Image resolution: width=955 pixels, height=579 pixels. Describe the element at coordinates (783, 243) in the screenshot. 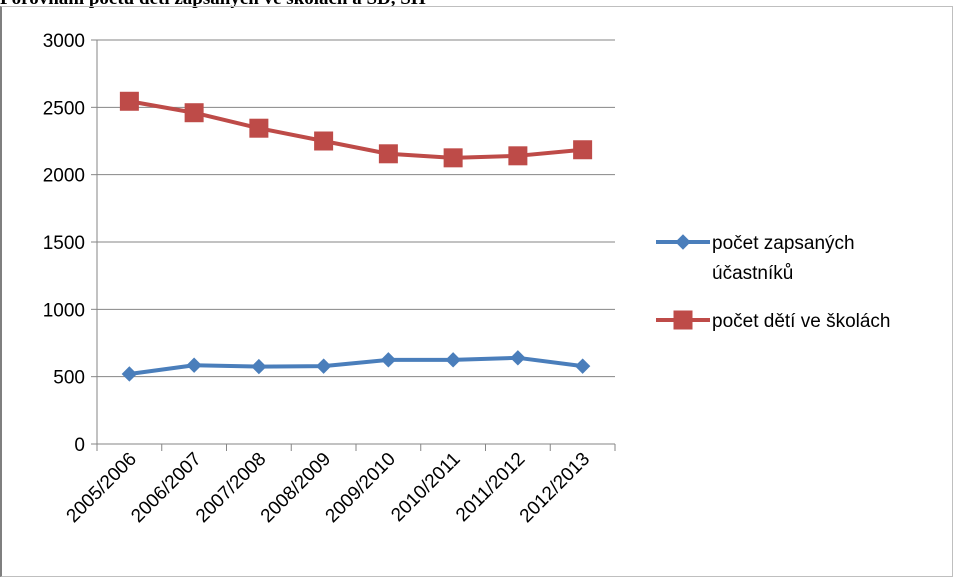

I see `legend-label: počet zapsaných` at that location.